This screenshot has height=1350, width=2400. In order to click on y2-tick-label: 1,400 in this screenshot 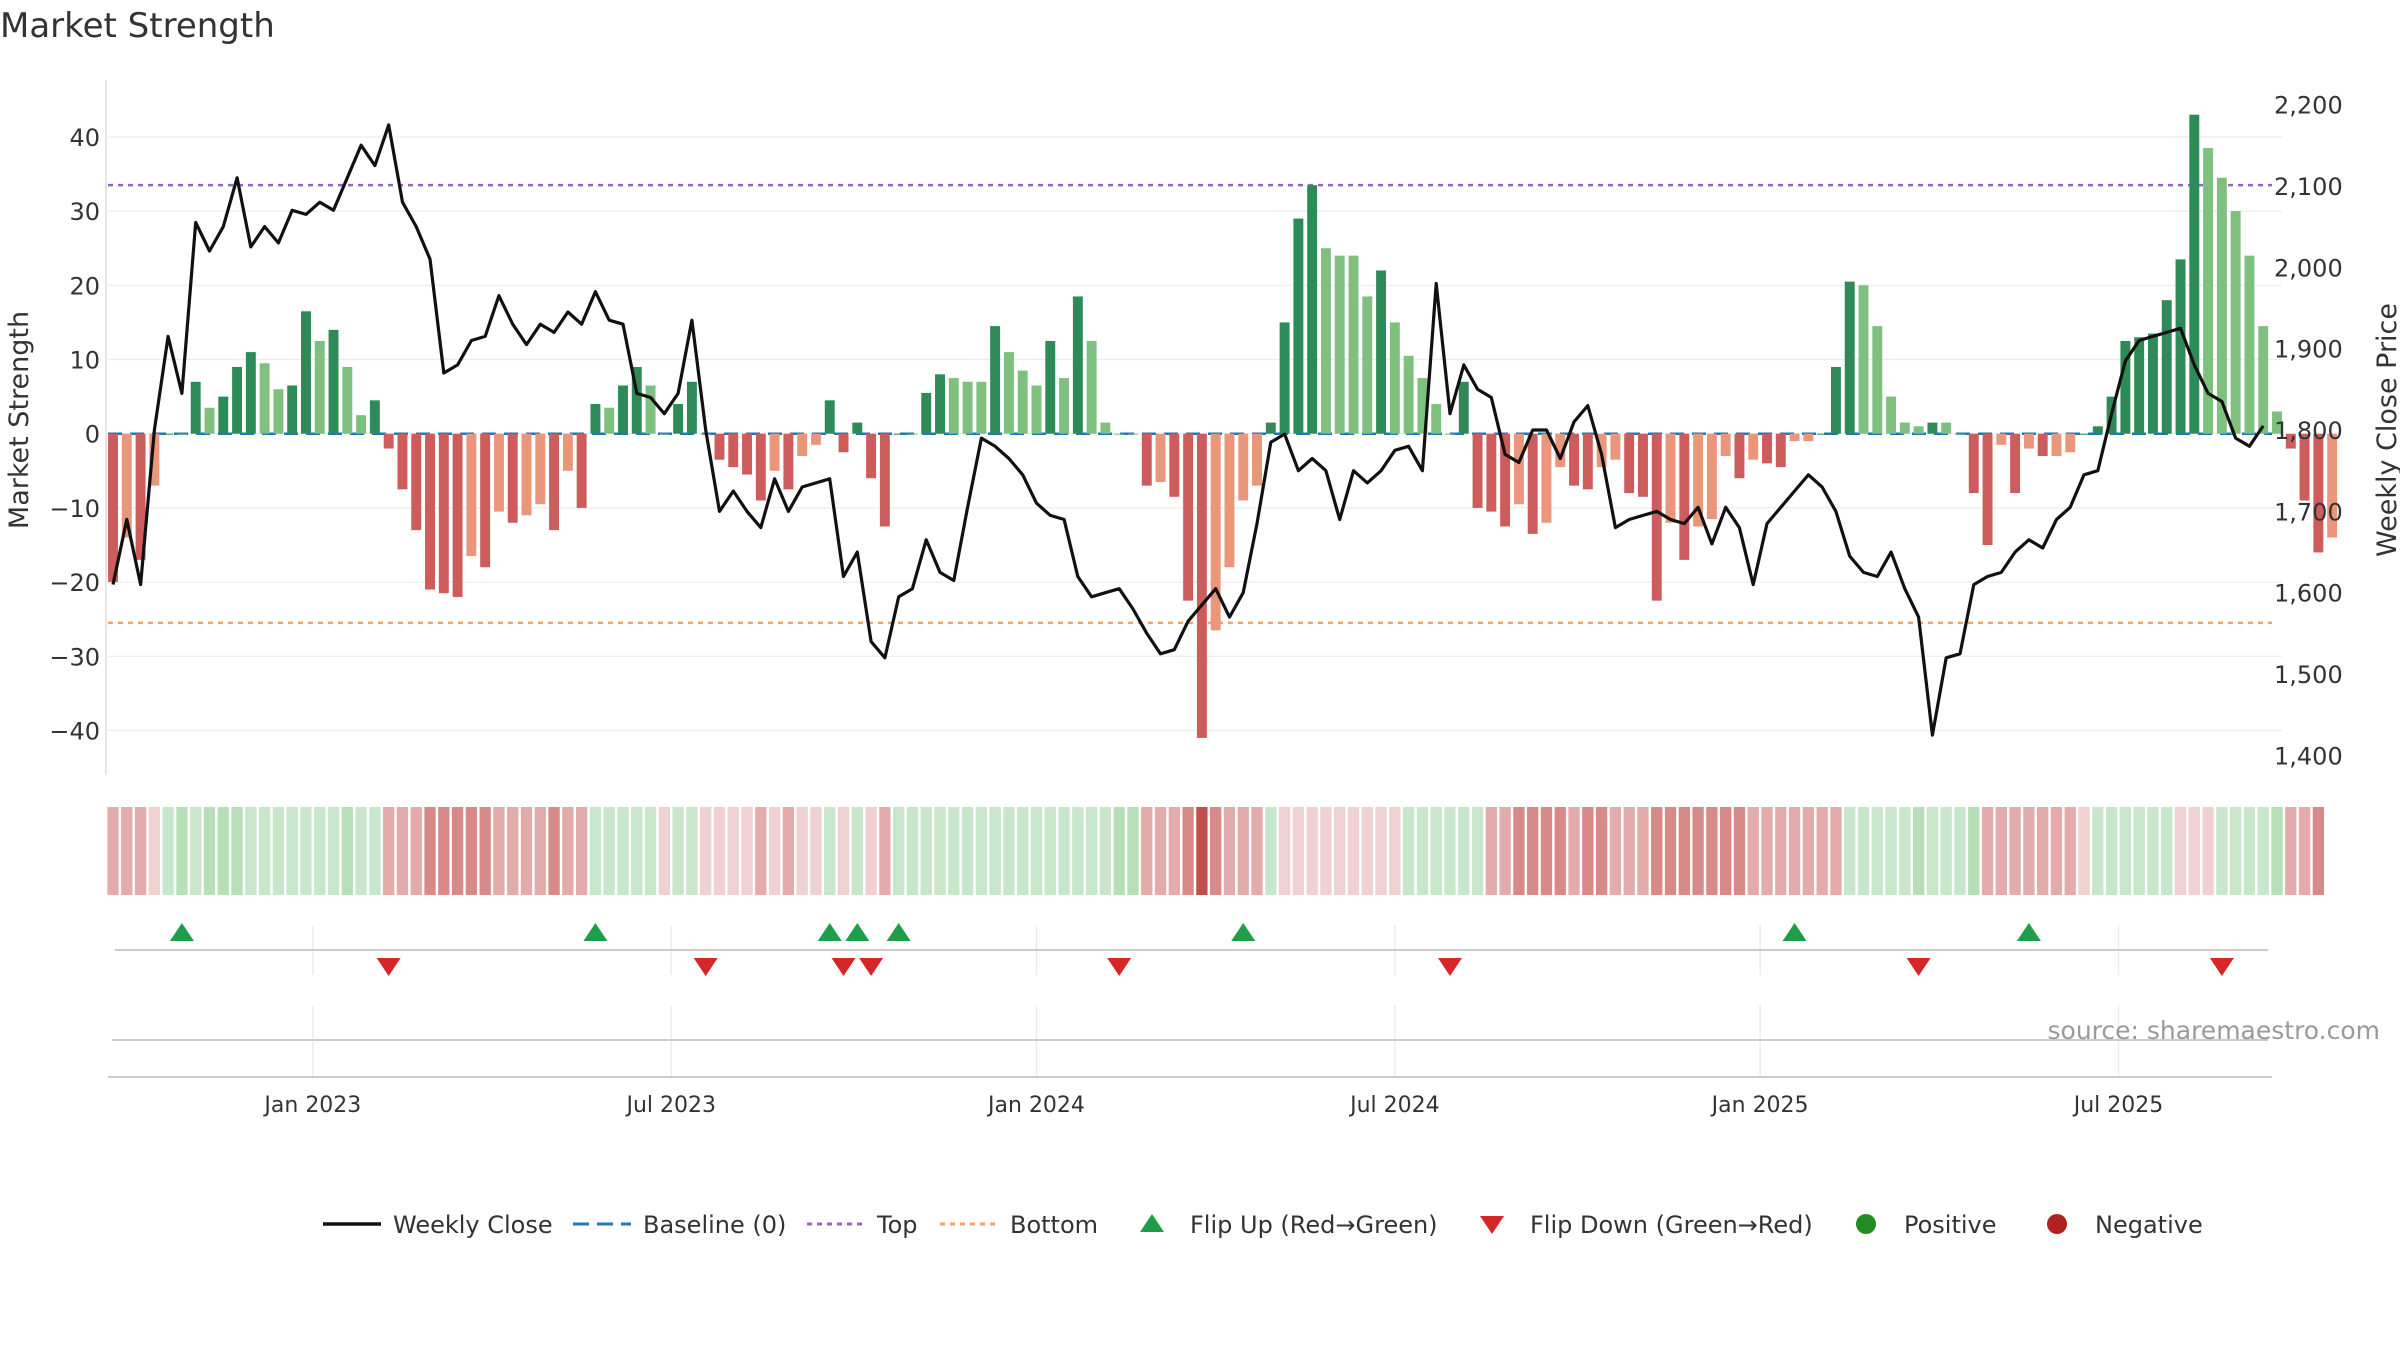, I will do `click(2308, 756)`.